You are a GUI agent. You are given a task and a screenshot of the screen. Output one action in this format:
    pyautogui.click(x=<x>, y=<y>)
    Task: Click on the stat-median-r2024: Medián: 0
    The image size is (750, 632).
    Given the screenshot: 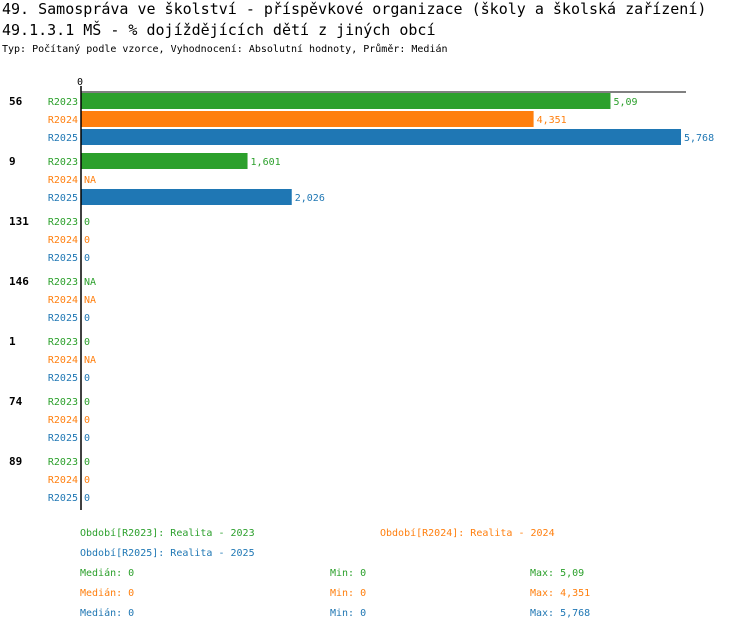 What is the action you would take?
    pyautogui.click(x=107, y=593)
    